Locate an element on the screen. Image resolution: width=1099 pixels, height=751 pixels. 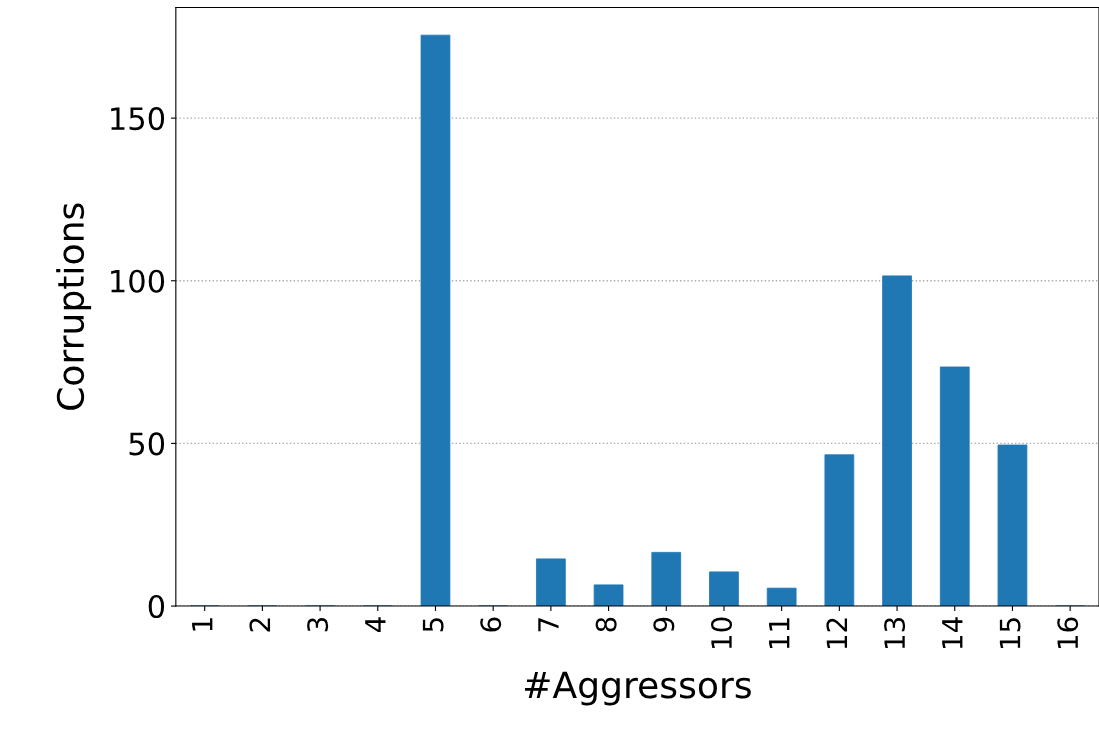
x-tick-label: 12 is located at coordinates (837, 633).